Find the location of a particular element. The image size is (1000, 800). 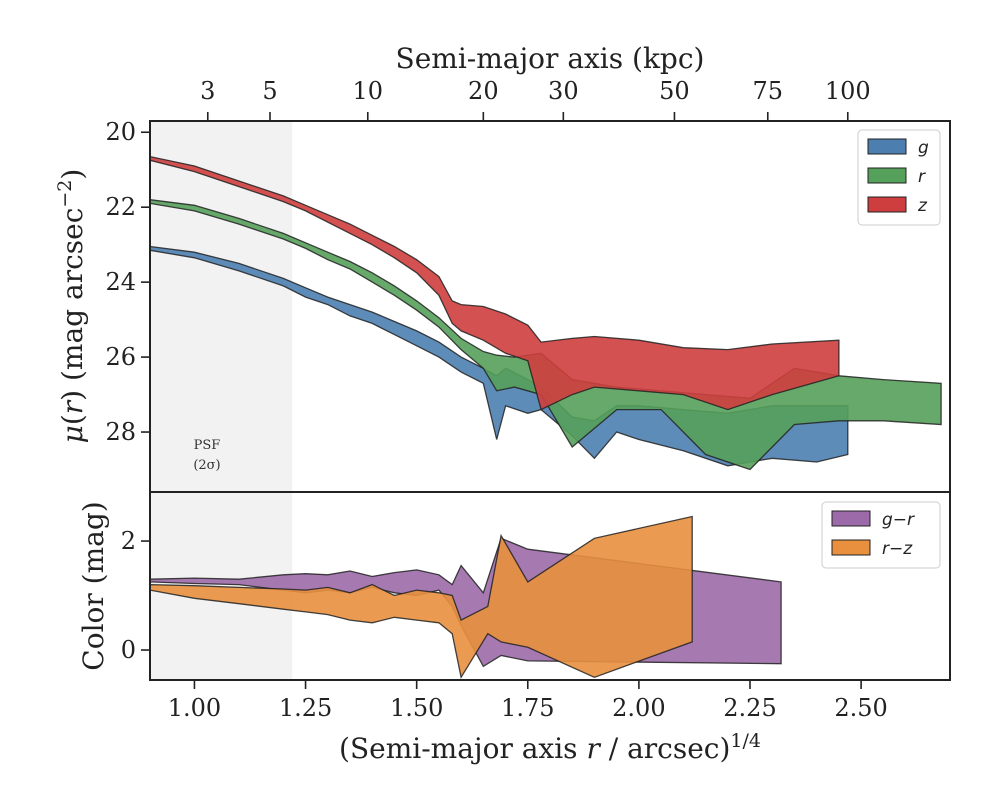

psf-shade-top is located at coordinates (221, 306).